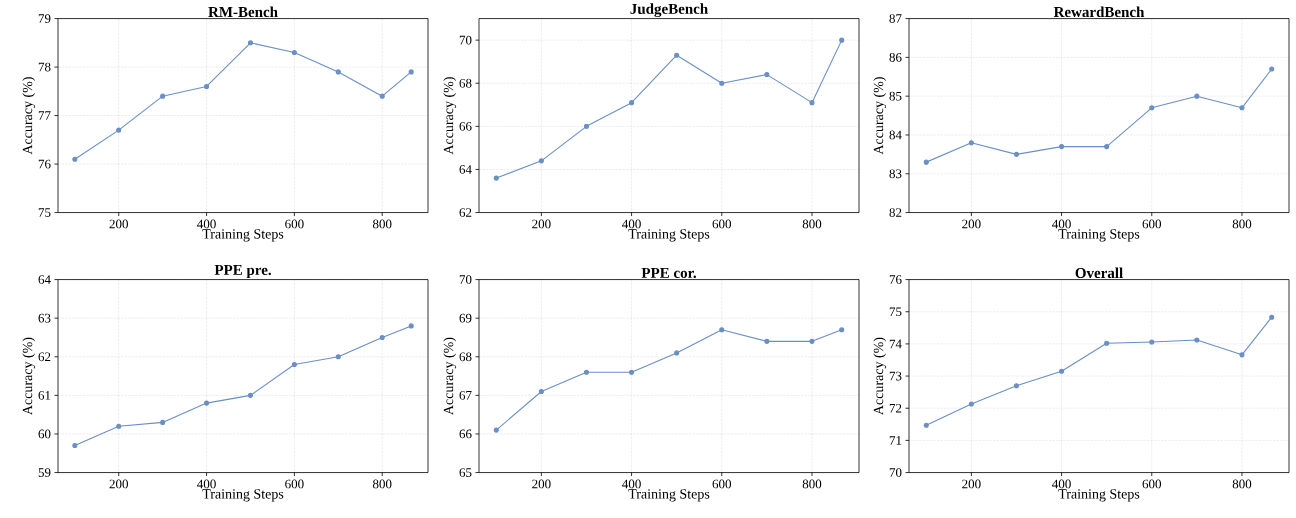  Describe the element at coordinates (895, 408) in the screenshot. I see `y-tick-label: 72` at that location.